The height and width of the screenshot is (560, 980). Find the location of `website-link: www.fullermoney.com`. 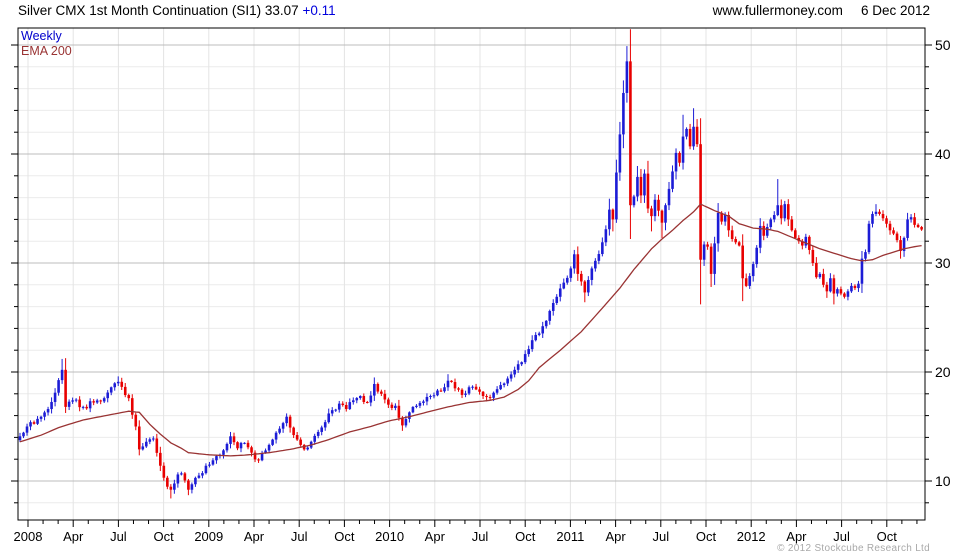

website-link: www.fullermoney.com is located at coordinates (777, 10).